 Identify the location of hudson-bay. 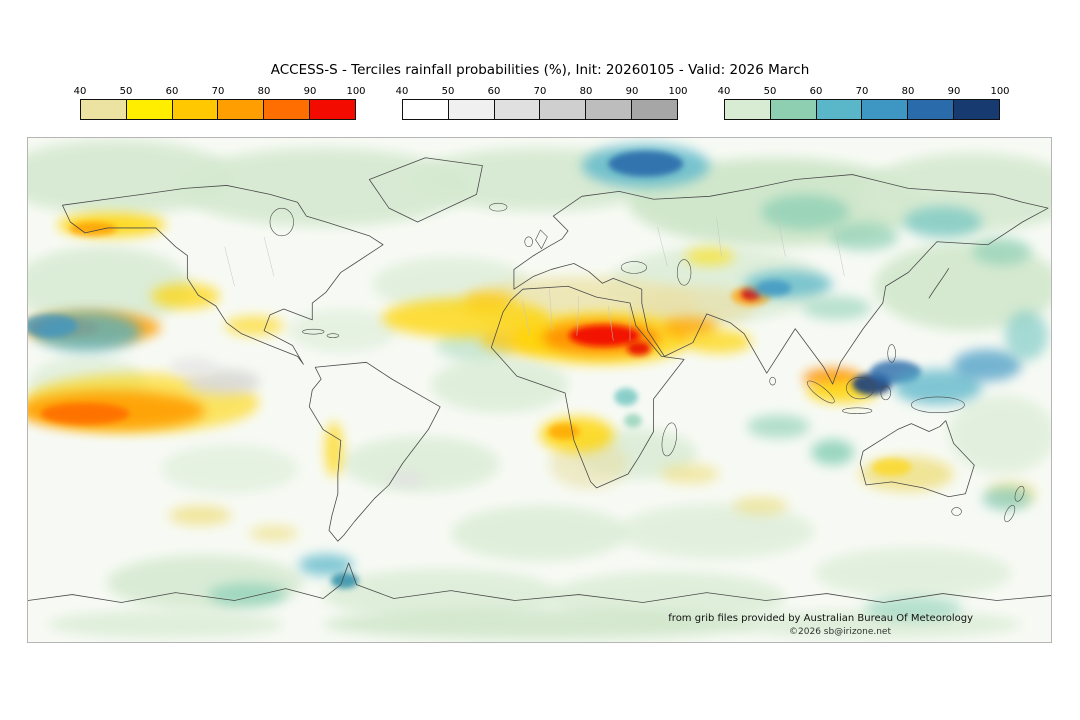
(281, 222).